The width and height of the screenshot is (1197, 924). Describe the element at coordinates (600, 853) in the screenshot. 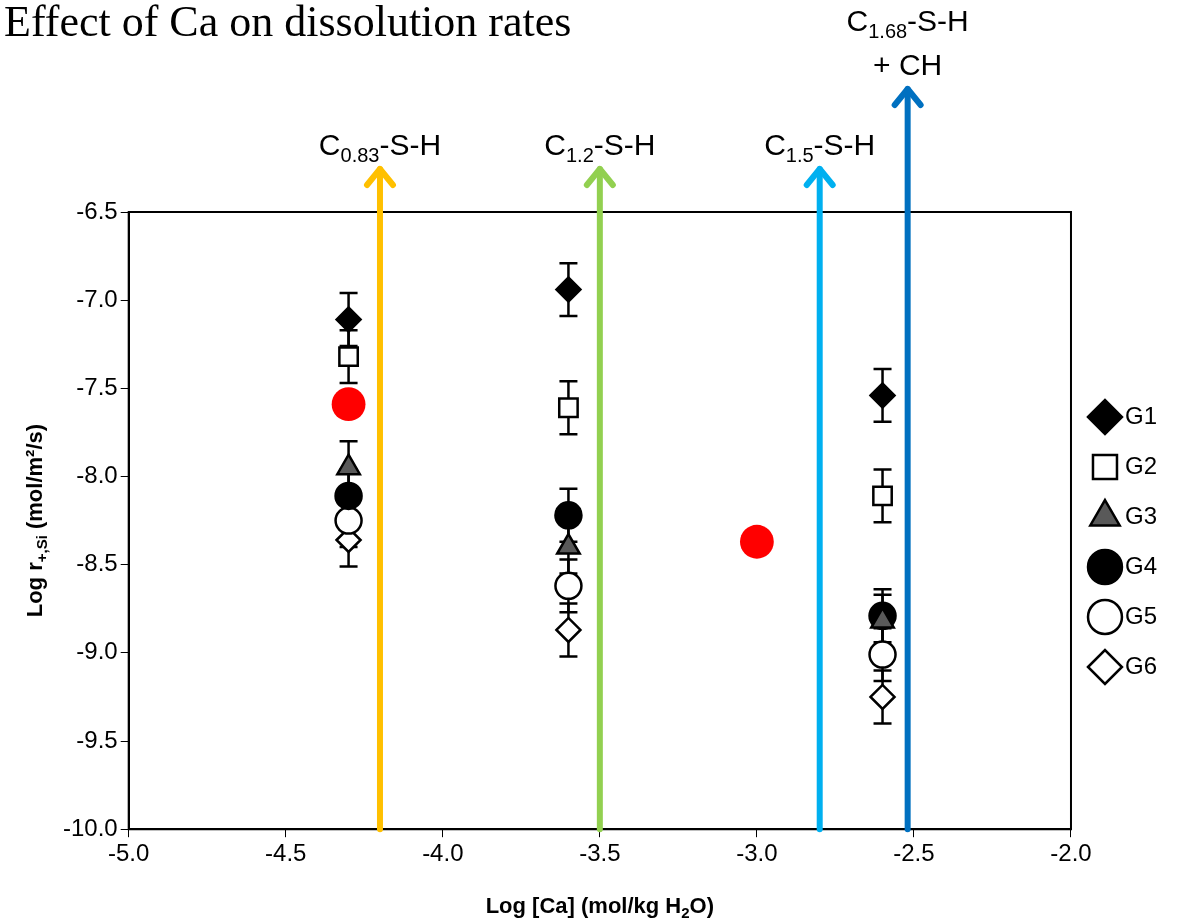

I see `x-tick-label: -3.5` at that location.